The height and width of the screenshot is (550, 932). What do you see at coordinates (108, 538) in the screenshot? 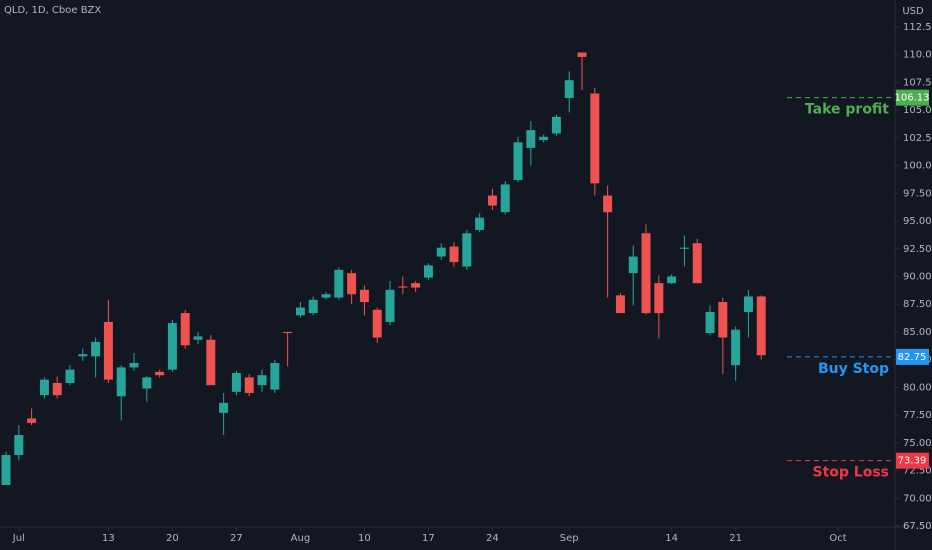
I see `x-tick-label: 13` at bounding box center [108, 538].